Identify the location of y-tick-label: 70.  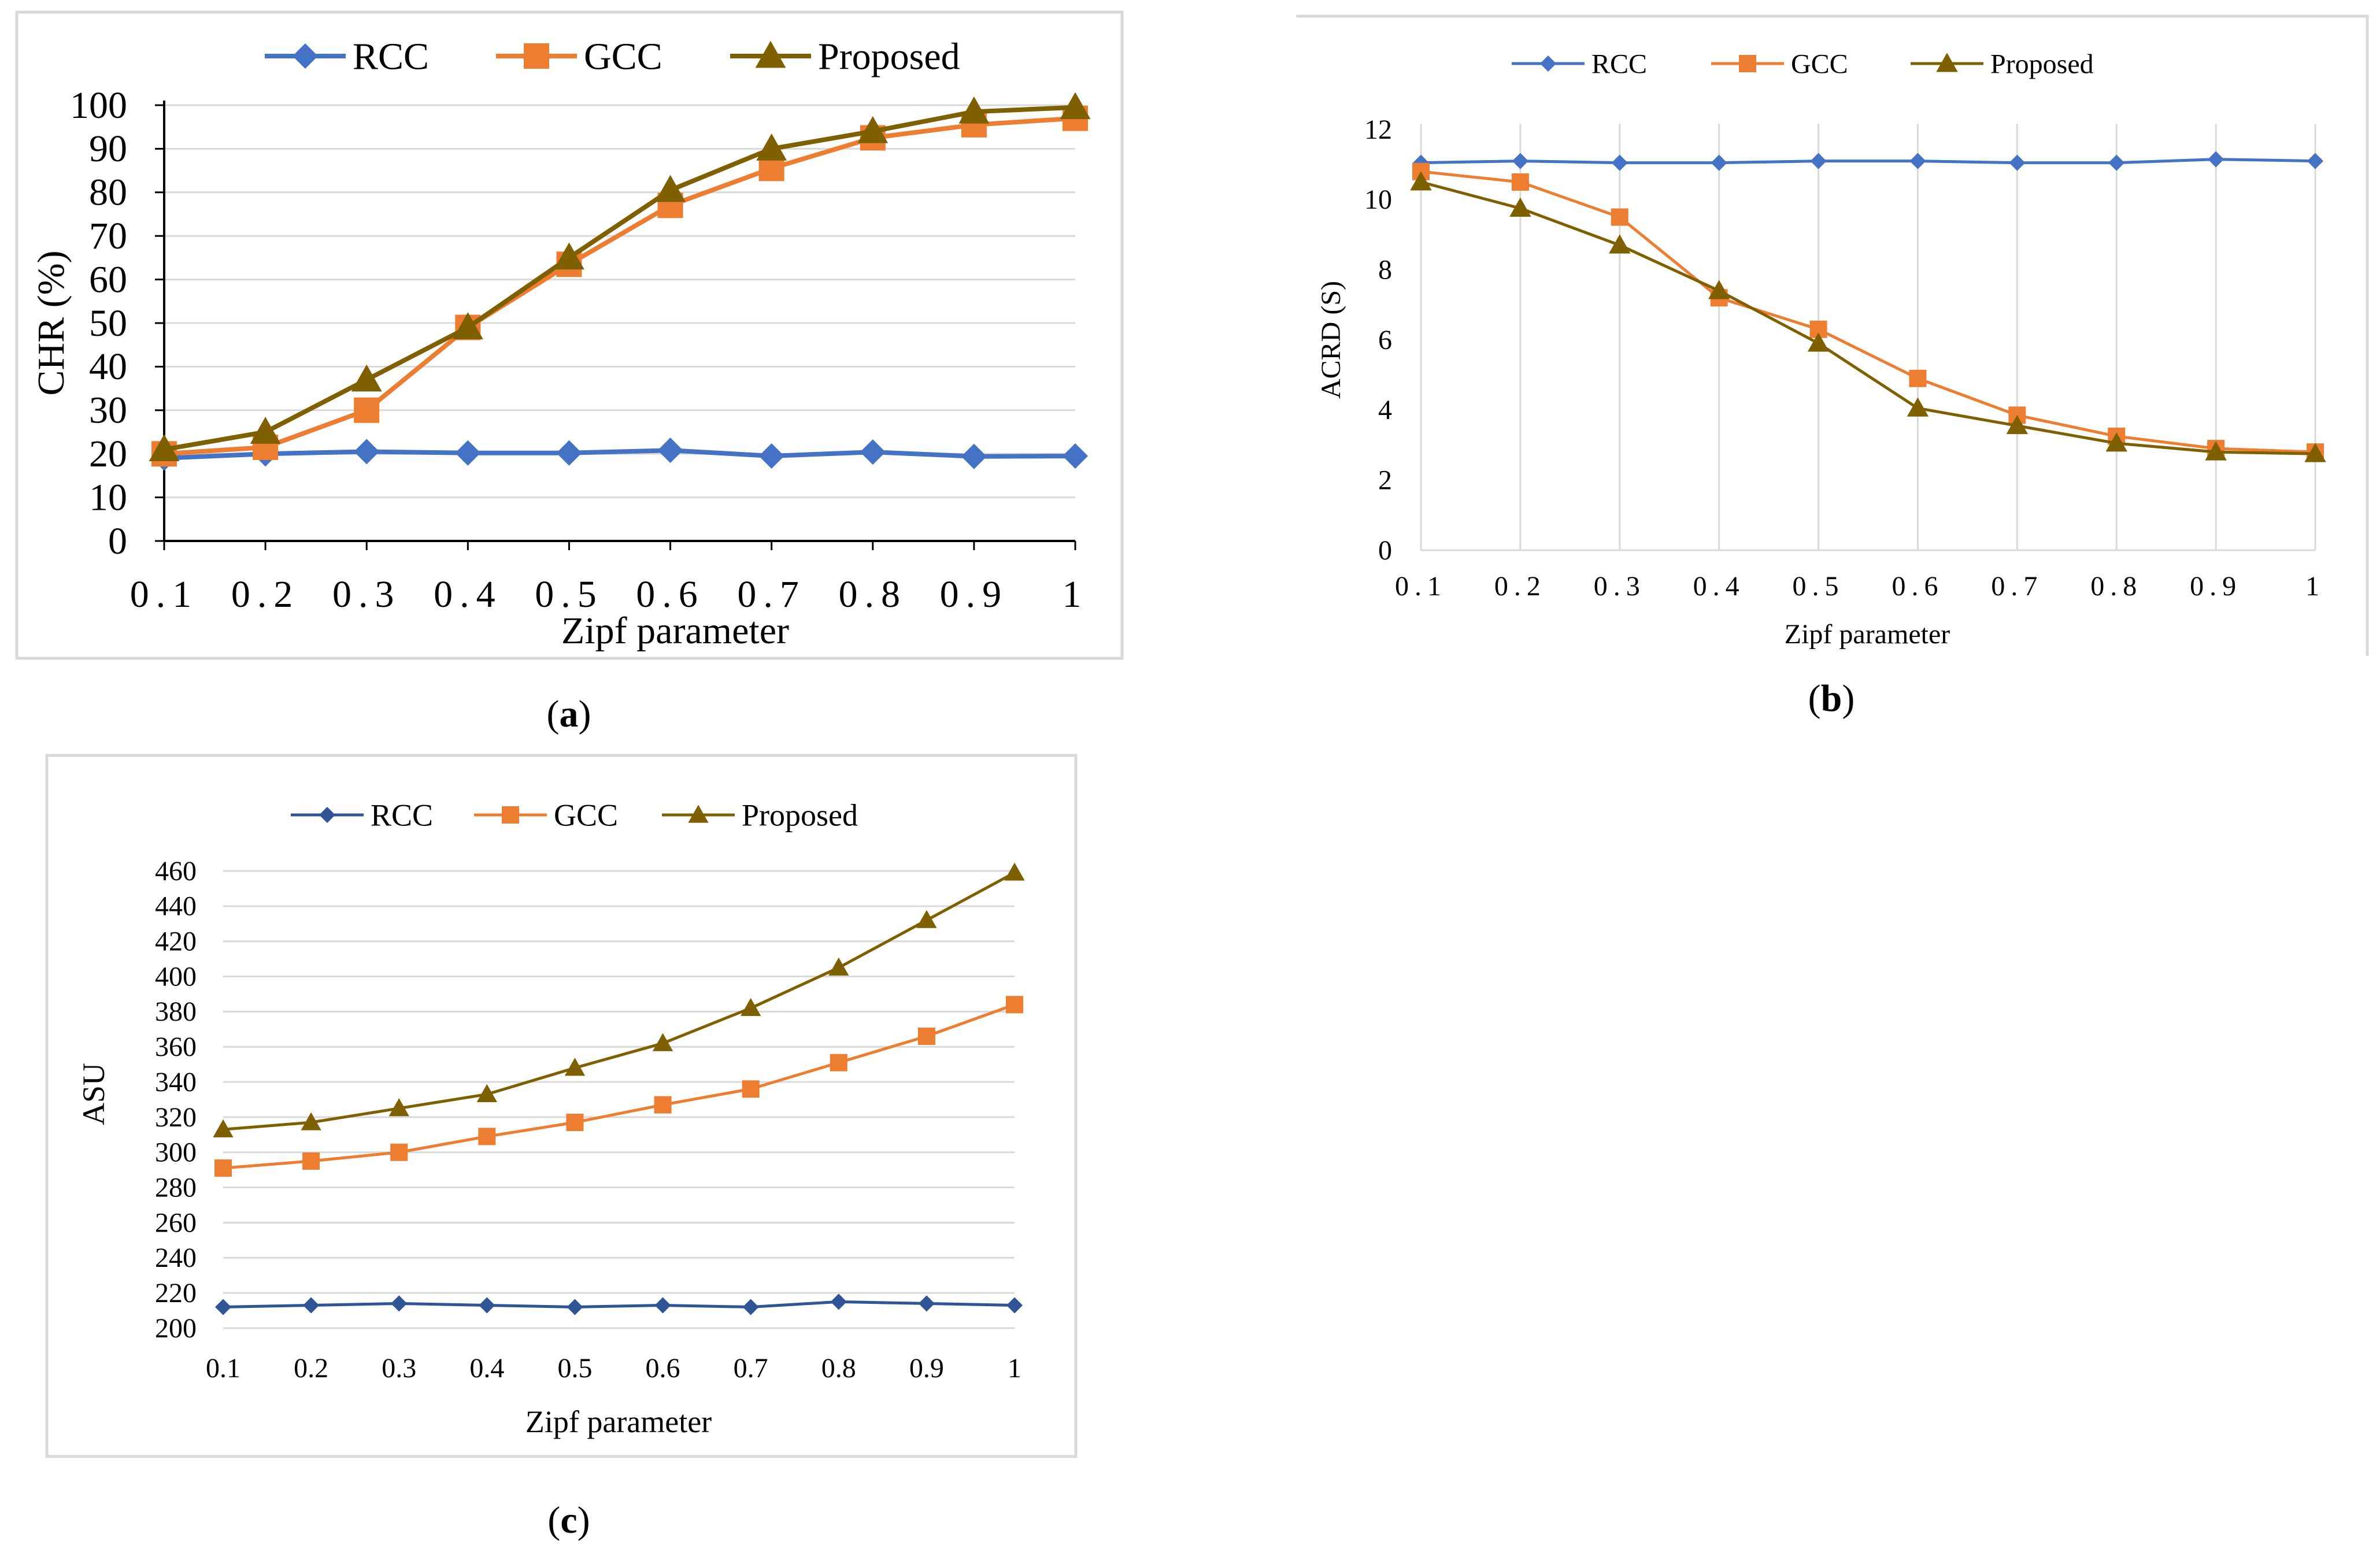
(108, 236).